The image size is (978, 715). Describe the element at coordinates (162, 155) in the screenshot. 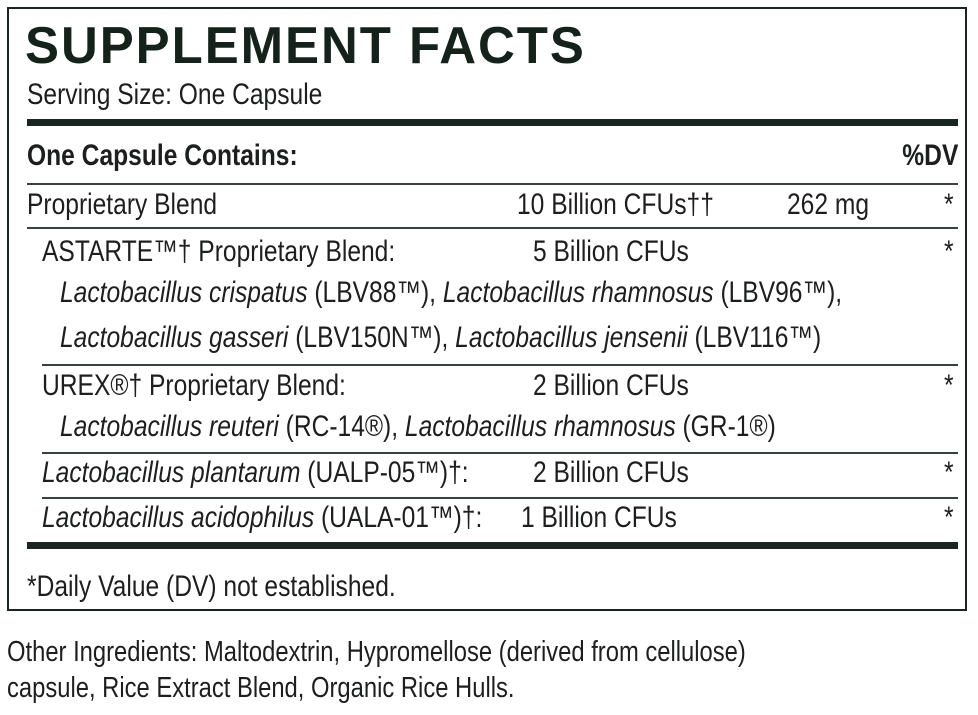

I see `header-contains: One Capsule Contains:` at that location.